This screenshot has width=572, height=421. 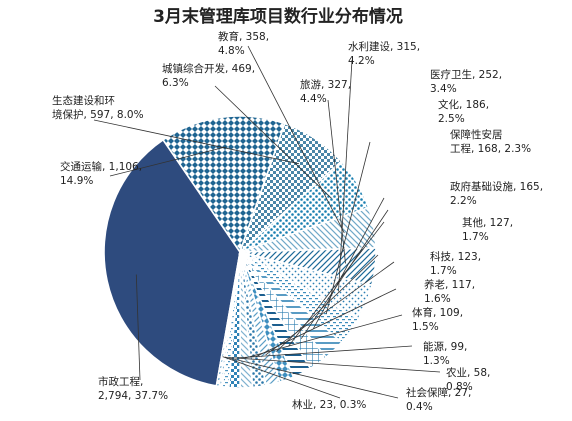 What do you see at coordinates (208, 75) in the screenshot?
I see `slice-label: 城镇综合开发, 469, 6.3%` at bounding box center [208, 75].